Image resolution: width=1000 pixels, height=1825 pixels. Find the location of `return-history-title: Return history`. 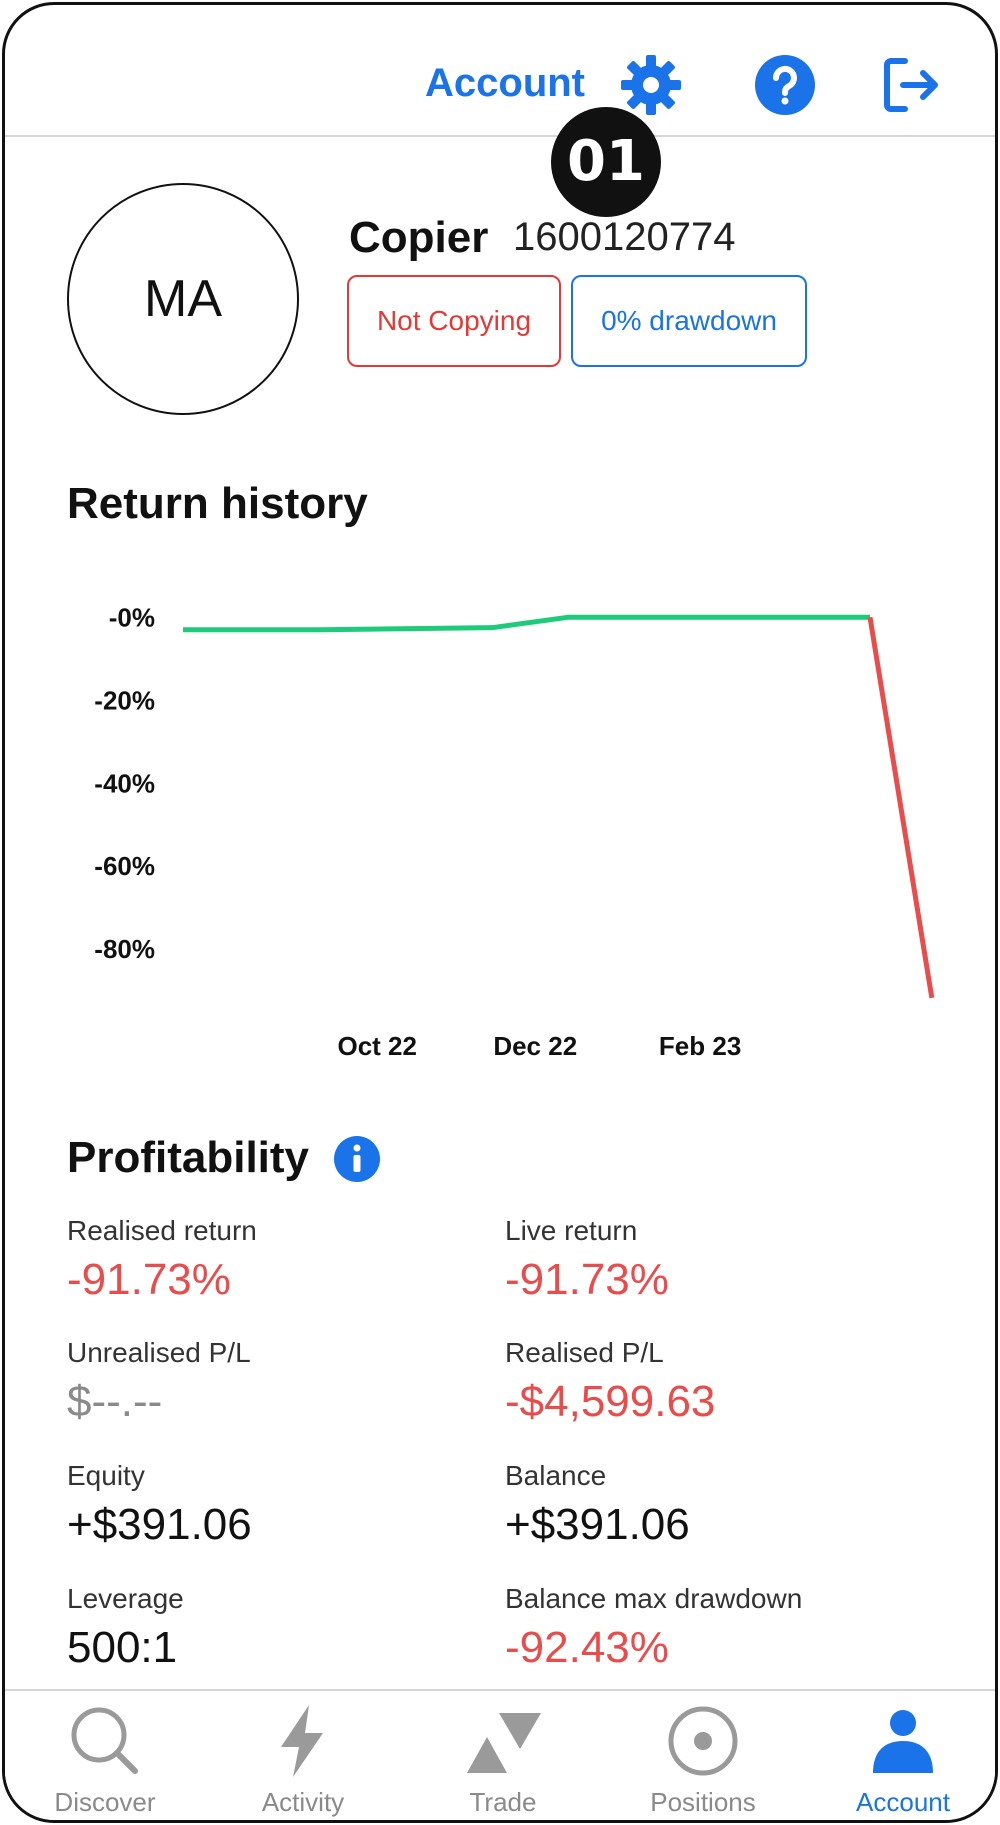

return-history-title: Return history is located at coordinates (217, 503).